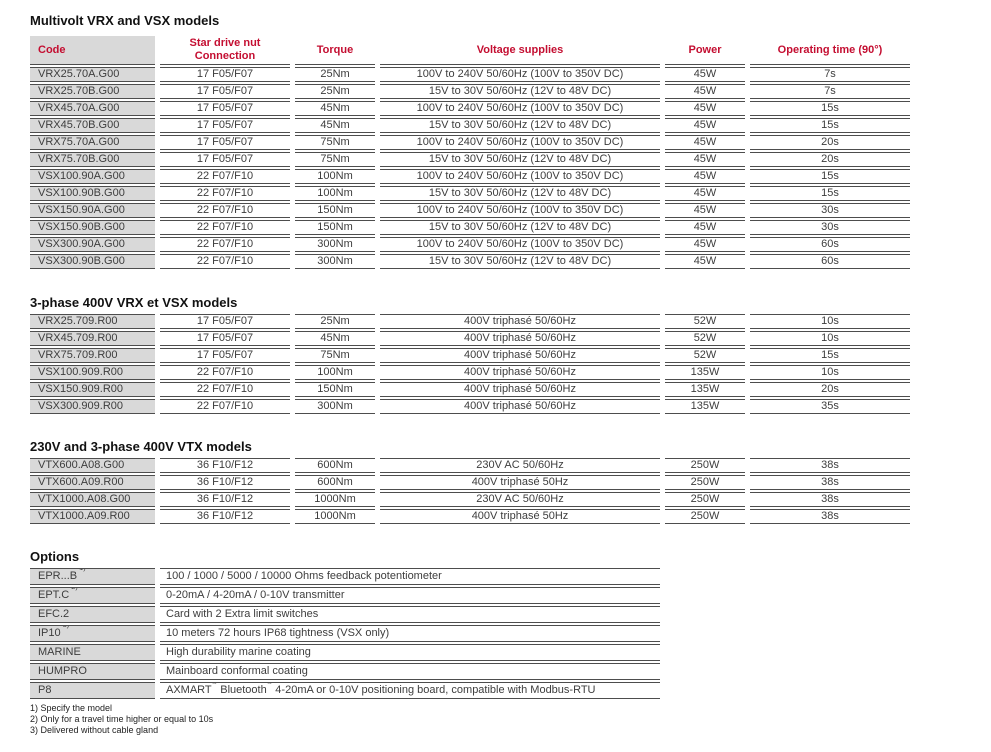 This screenshot has width=991, height=752. I want to click on code-cell: VTX600.A09.R00, so click(92, 482).